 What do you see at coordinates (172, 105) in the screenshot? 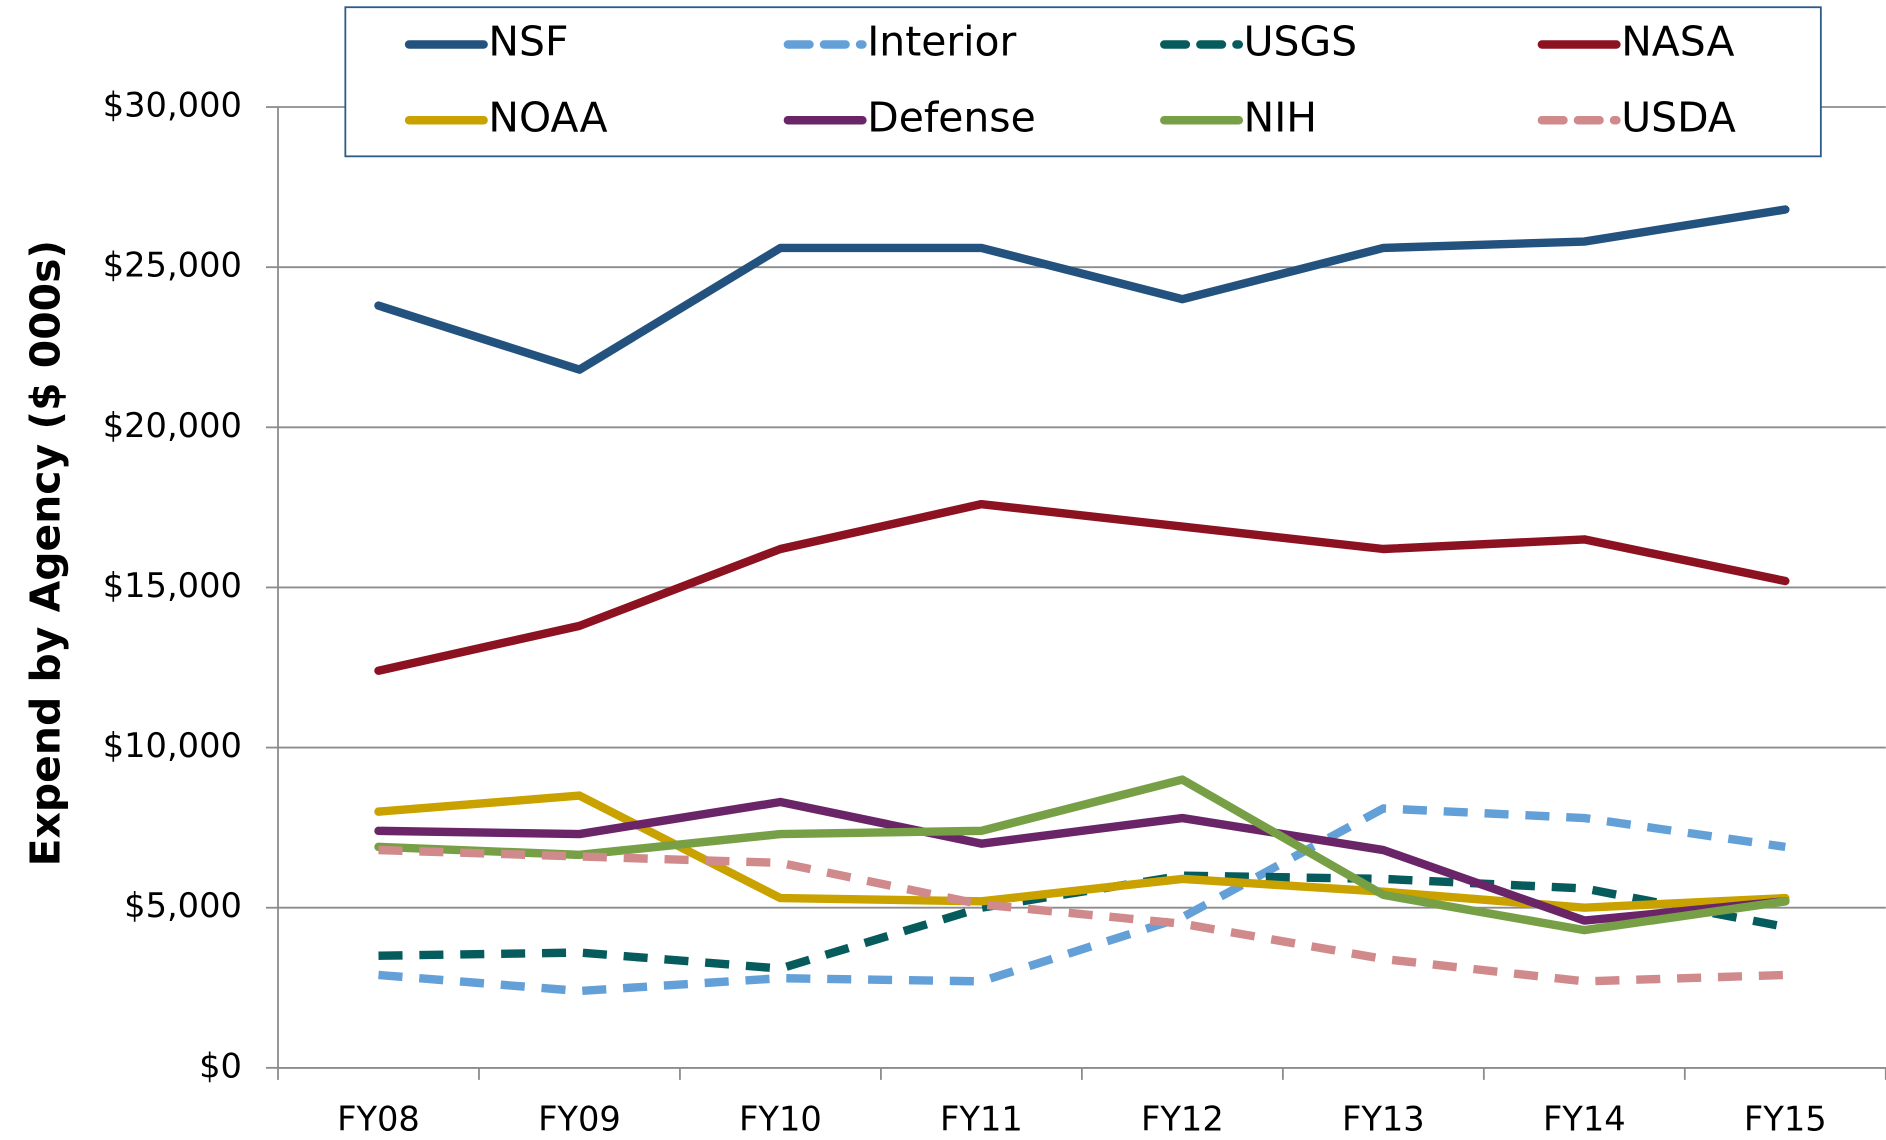
I see `y-tick-label: $30,000` at bounding box center [172, 105].